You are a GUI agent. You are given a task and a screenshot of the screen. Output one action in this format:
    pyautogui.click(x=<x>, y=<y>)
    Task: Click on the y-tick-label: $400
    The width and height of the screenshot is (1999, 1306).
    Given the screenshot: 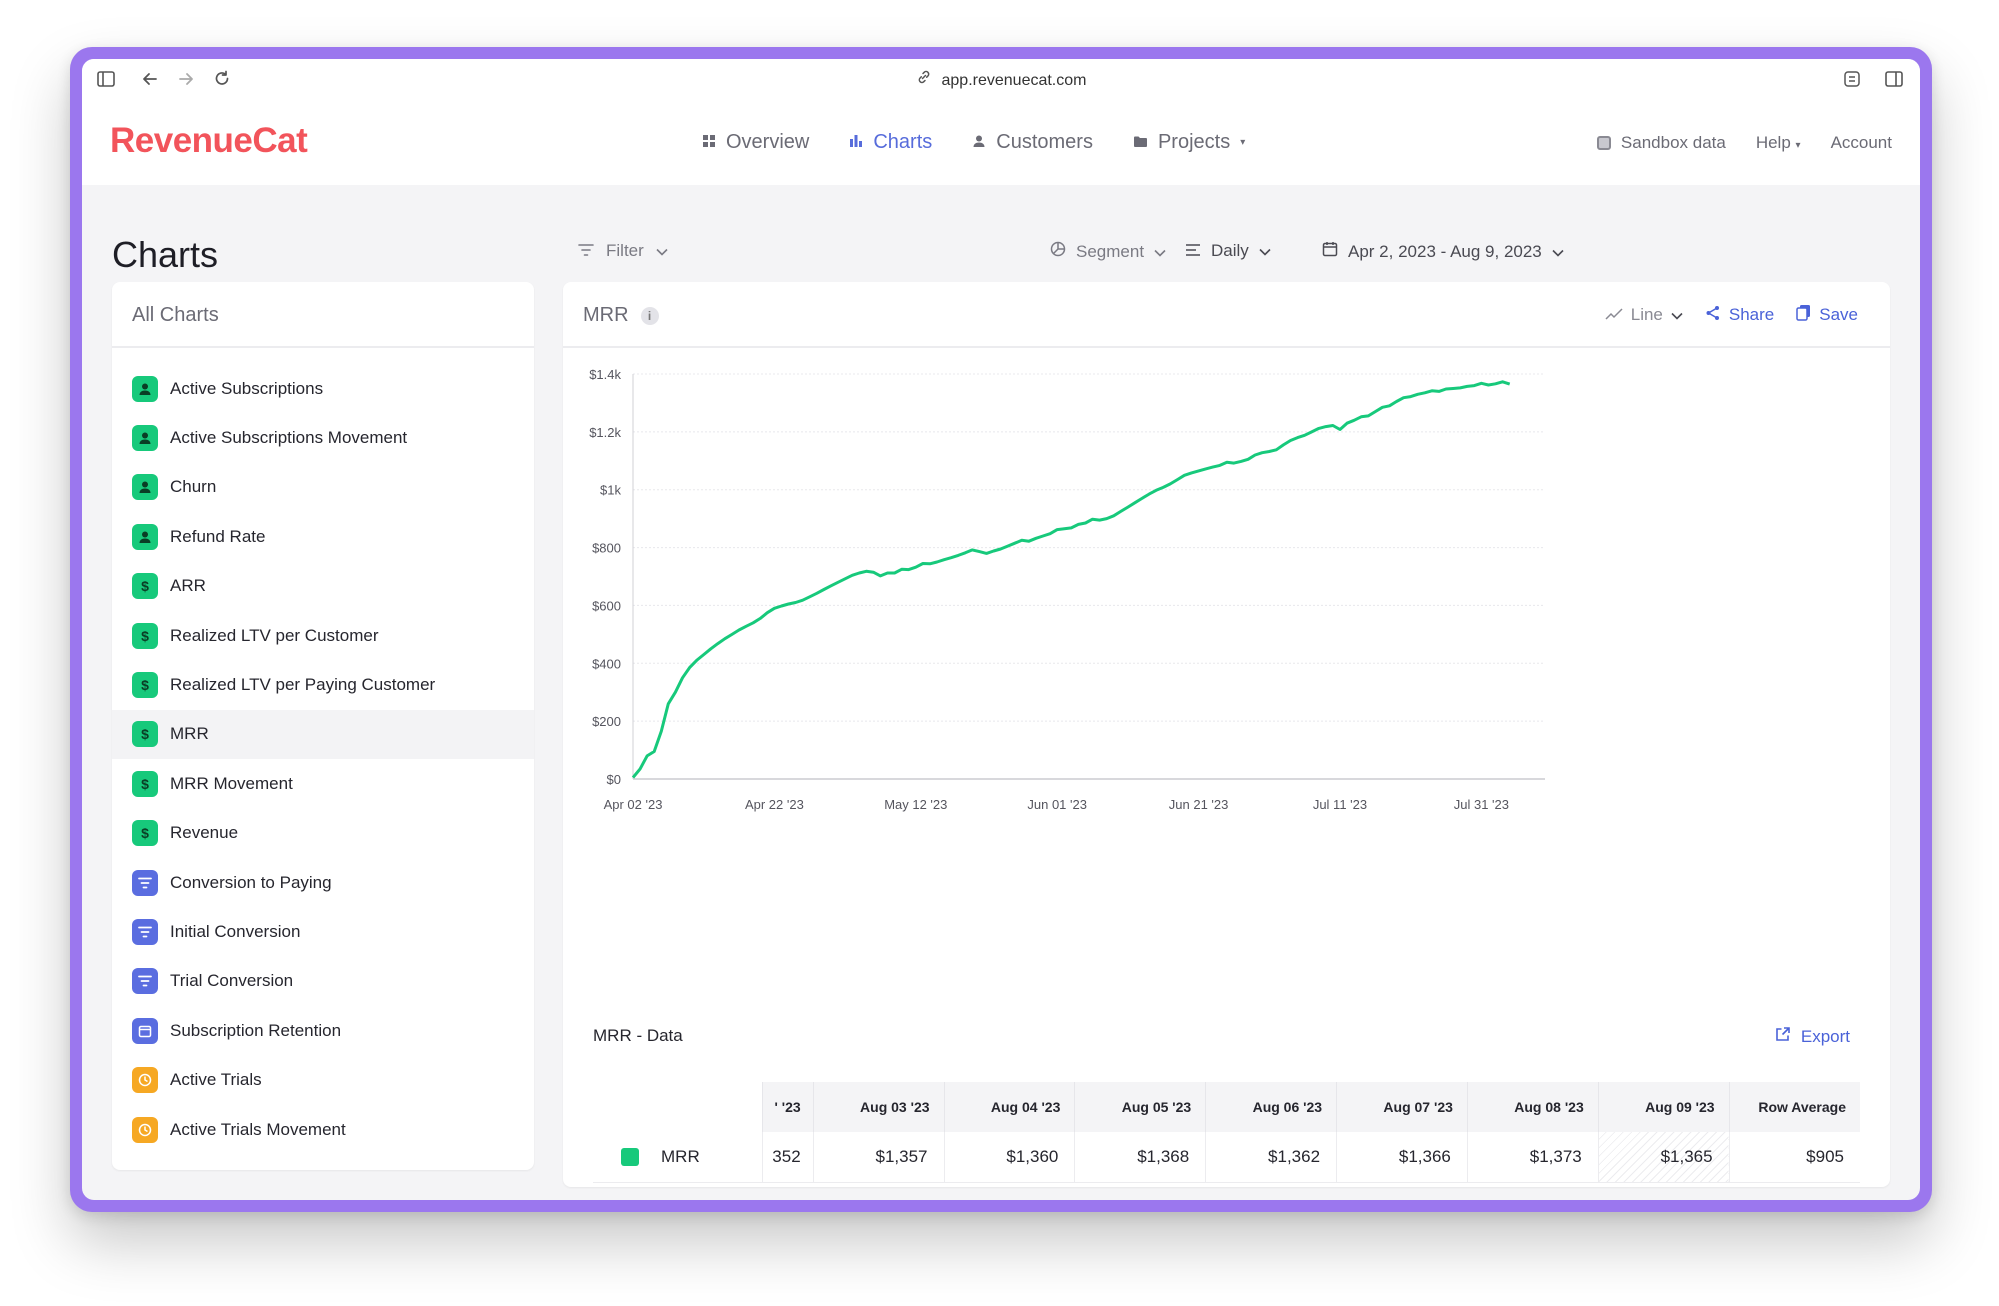 What is the action you would take?
    pyautogui.click(x=606, y=663)
    